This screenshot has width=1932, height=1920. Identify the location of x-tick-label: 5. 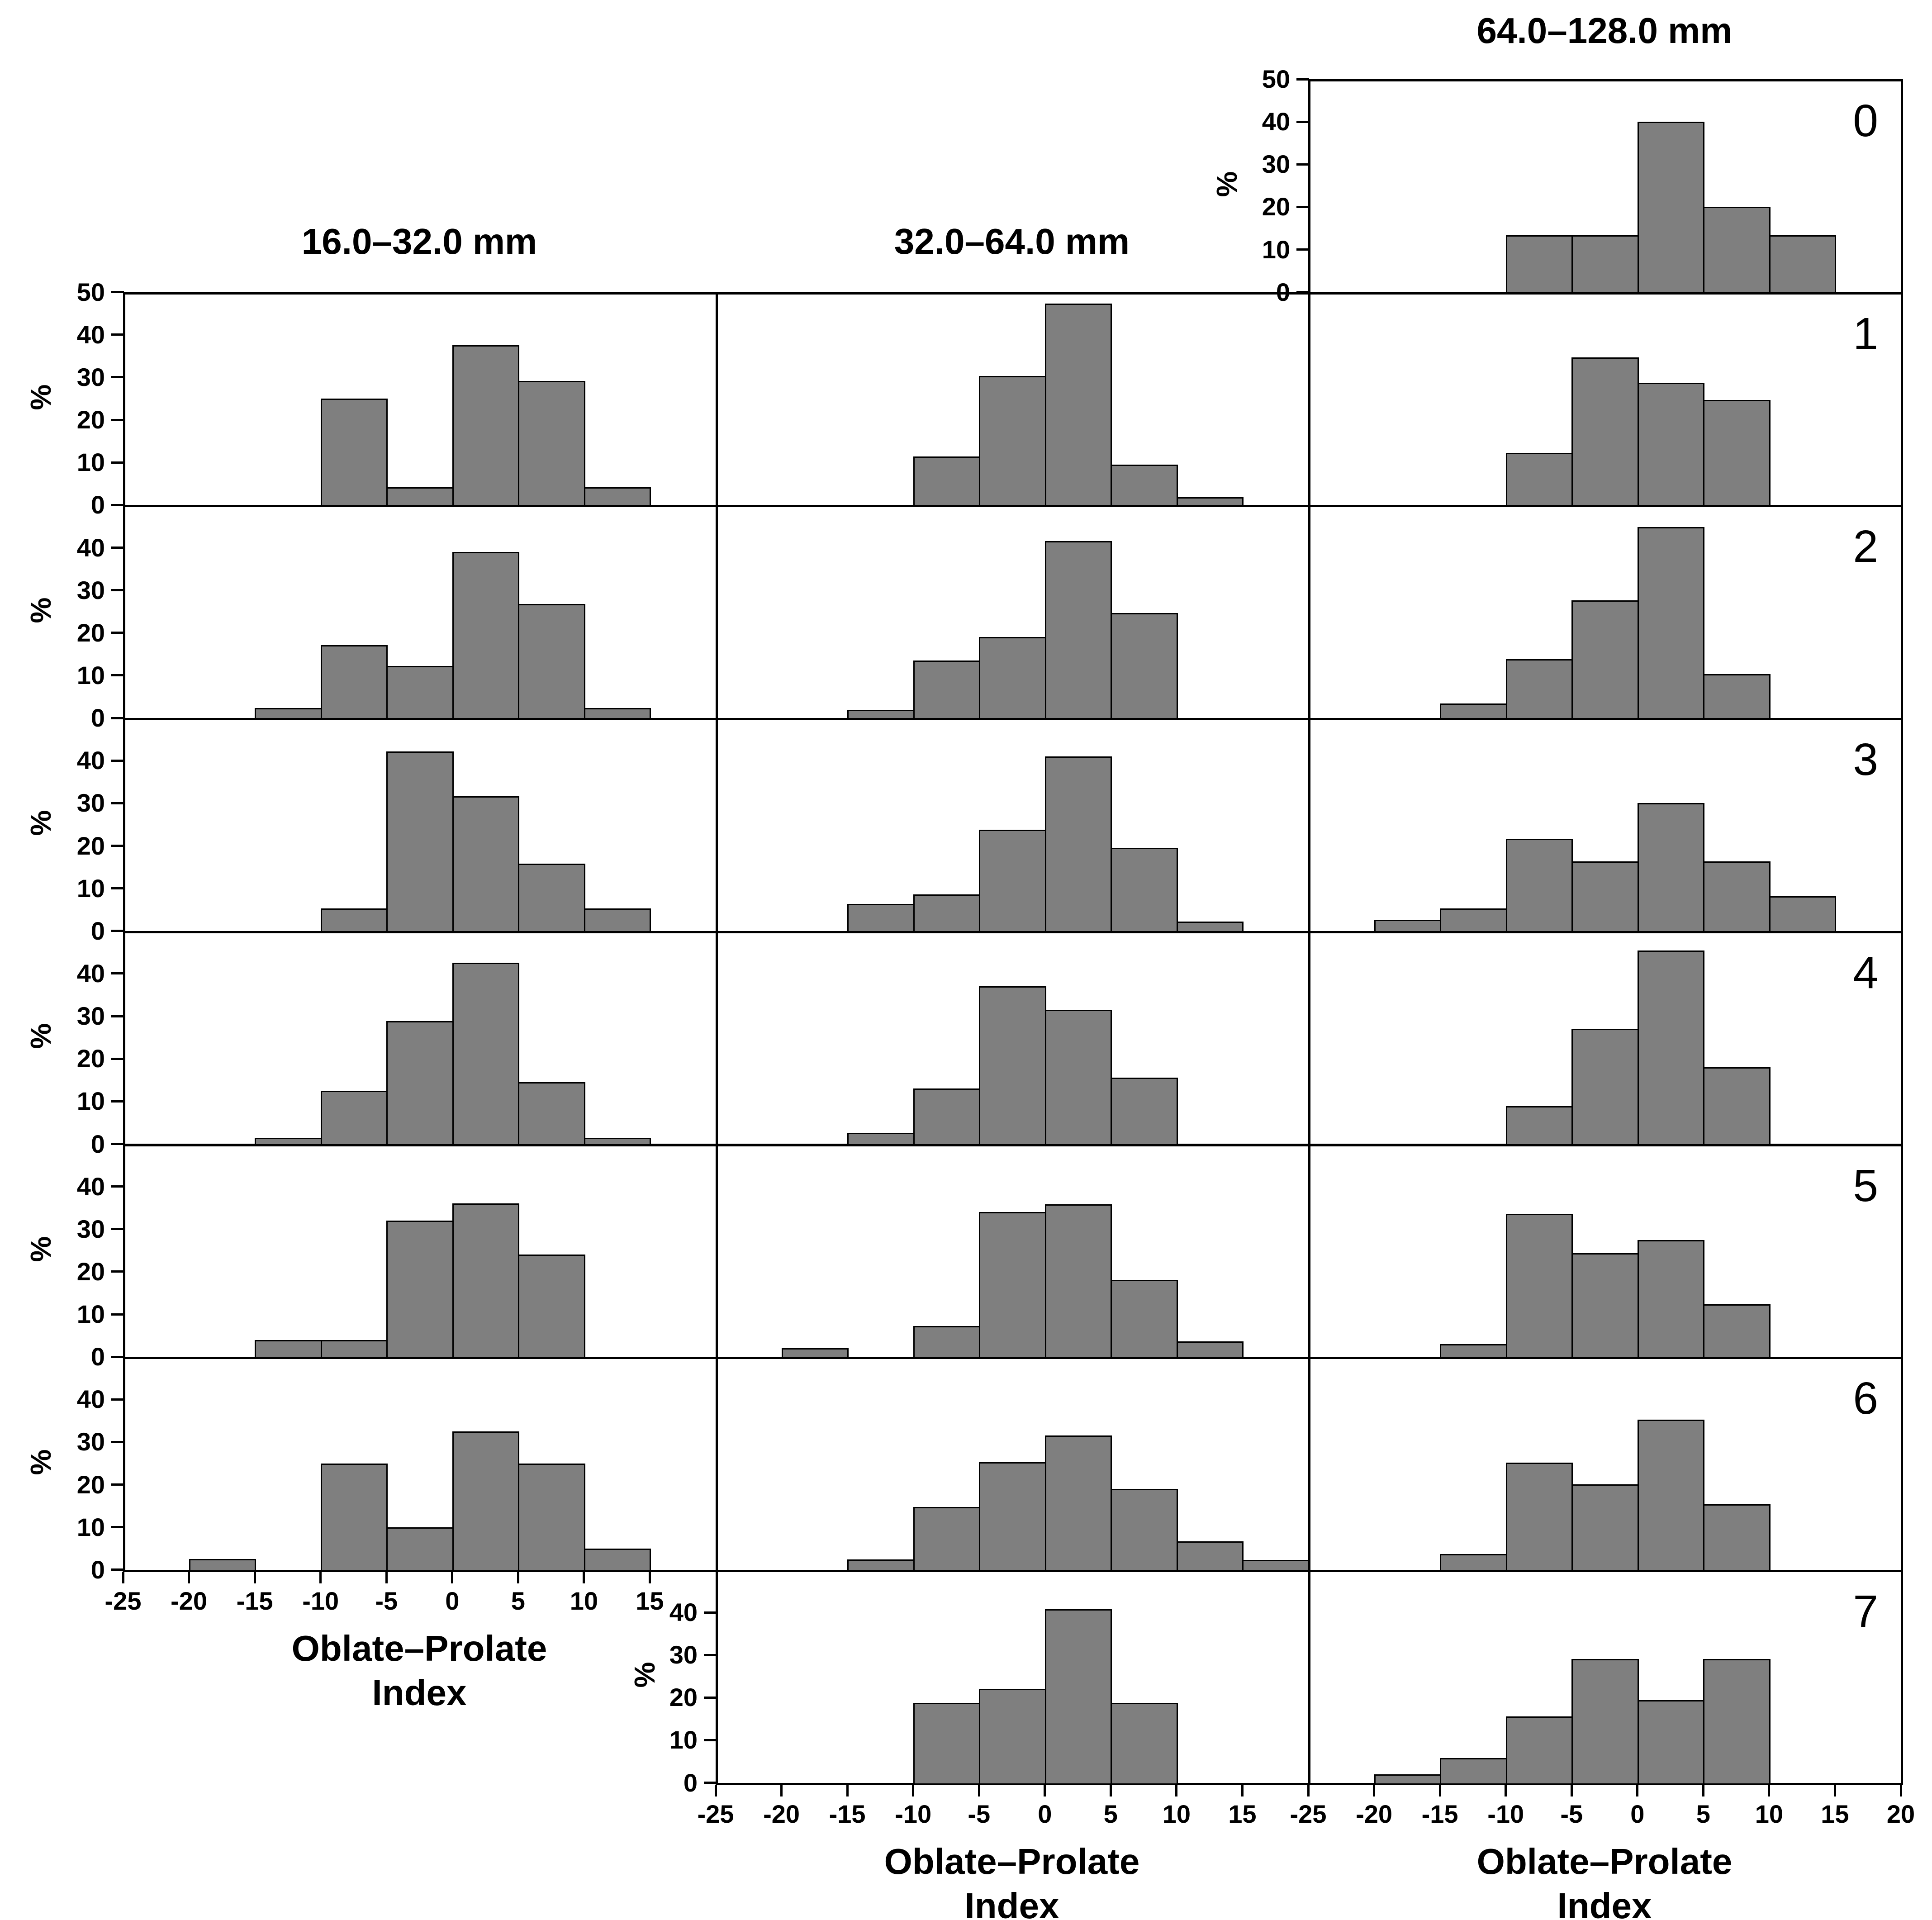
(1110, 1813).